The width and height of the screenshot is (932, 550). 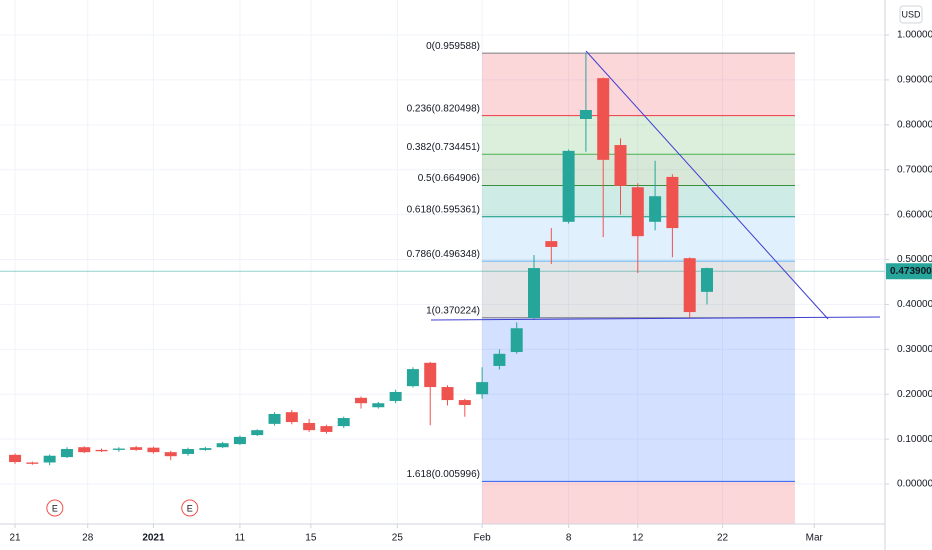 What do you see at coordinates (655, 318) in the screenshot?
I see `support-line` at bounding box center [655, 318].